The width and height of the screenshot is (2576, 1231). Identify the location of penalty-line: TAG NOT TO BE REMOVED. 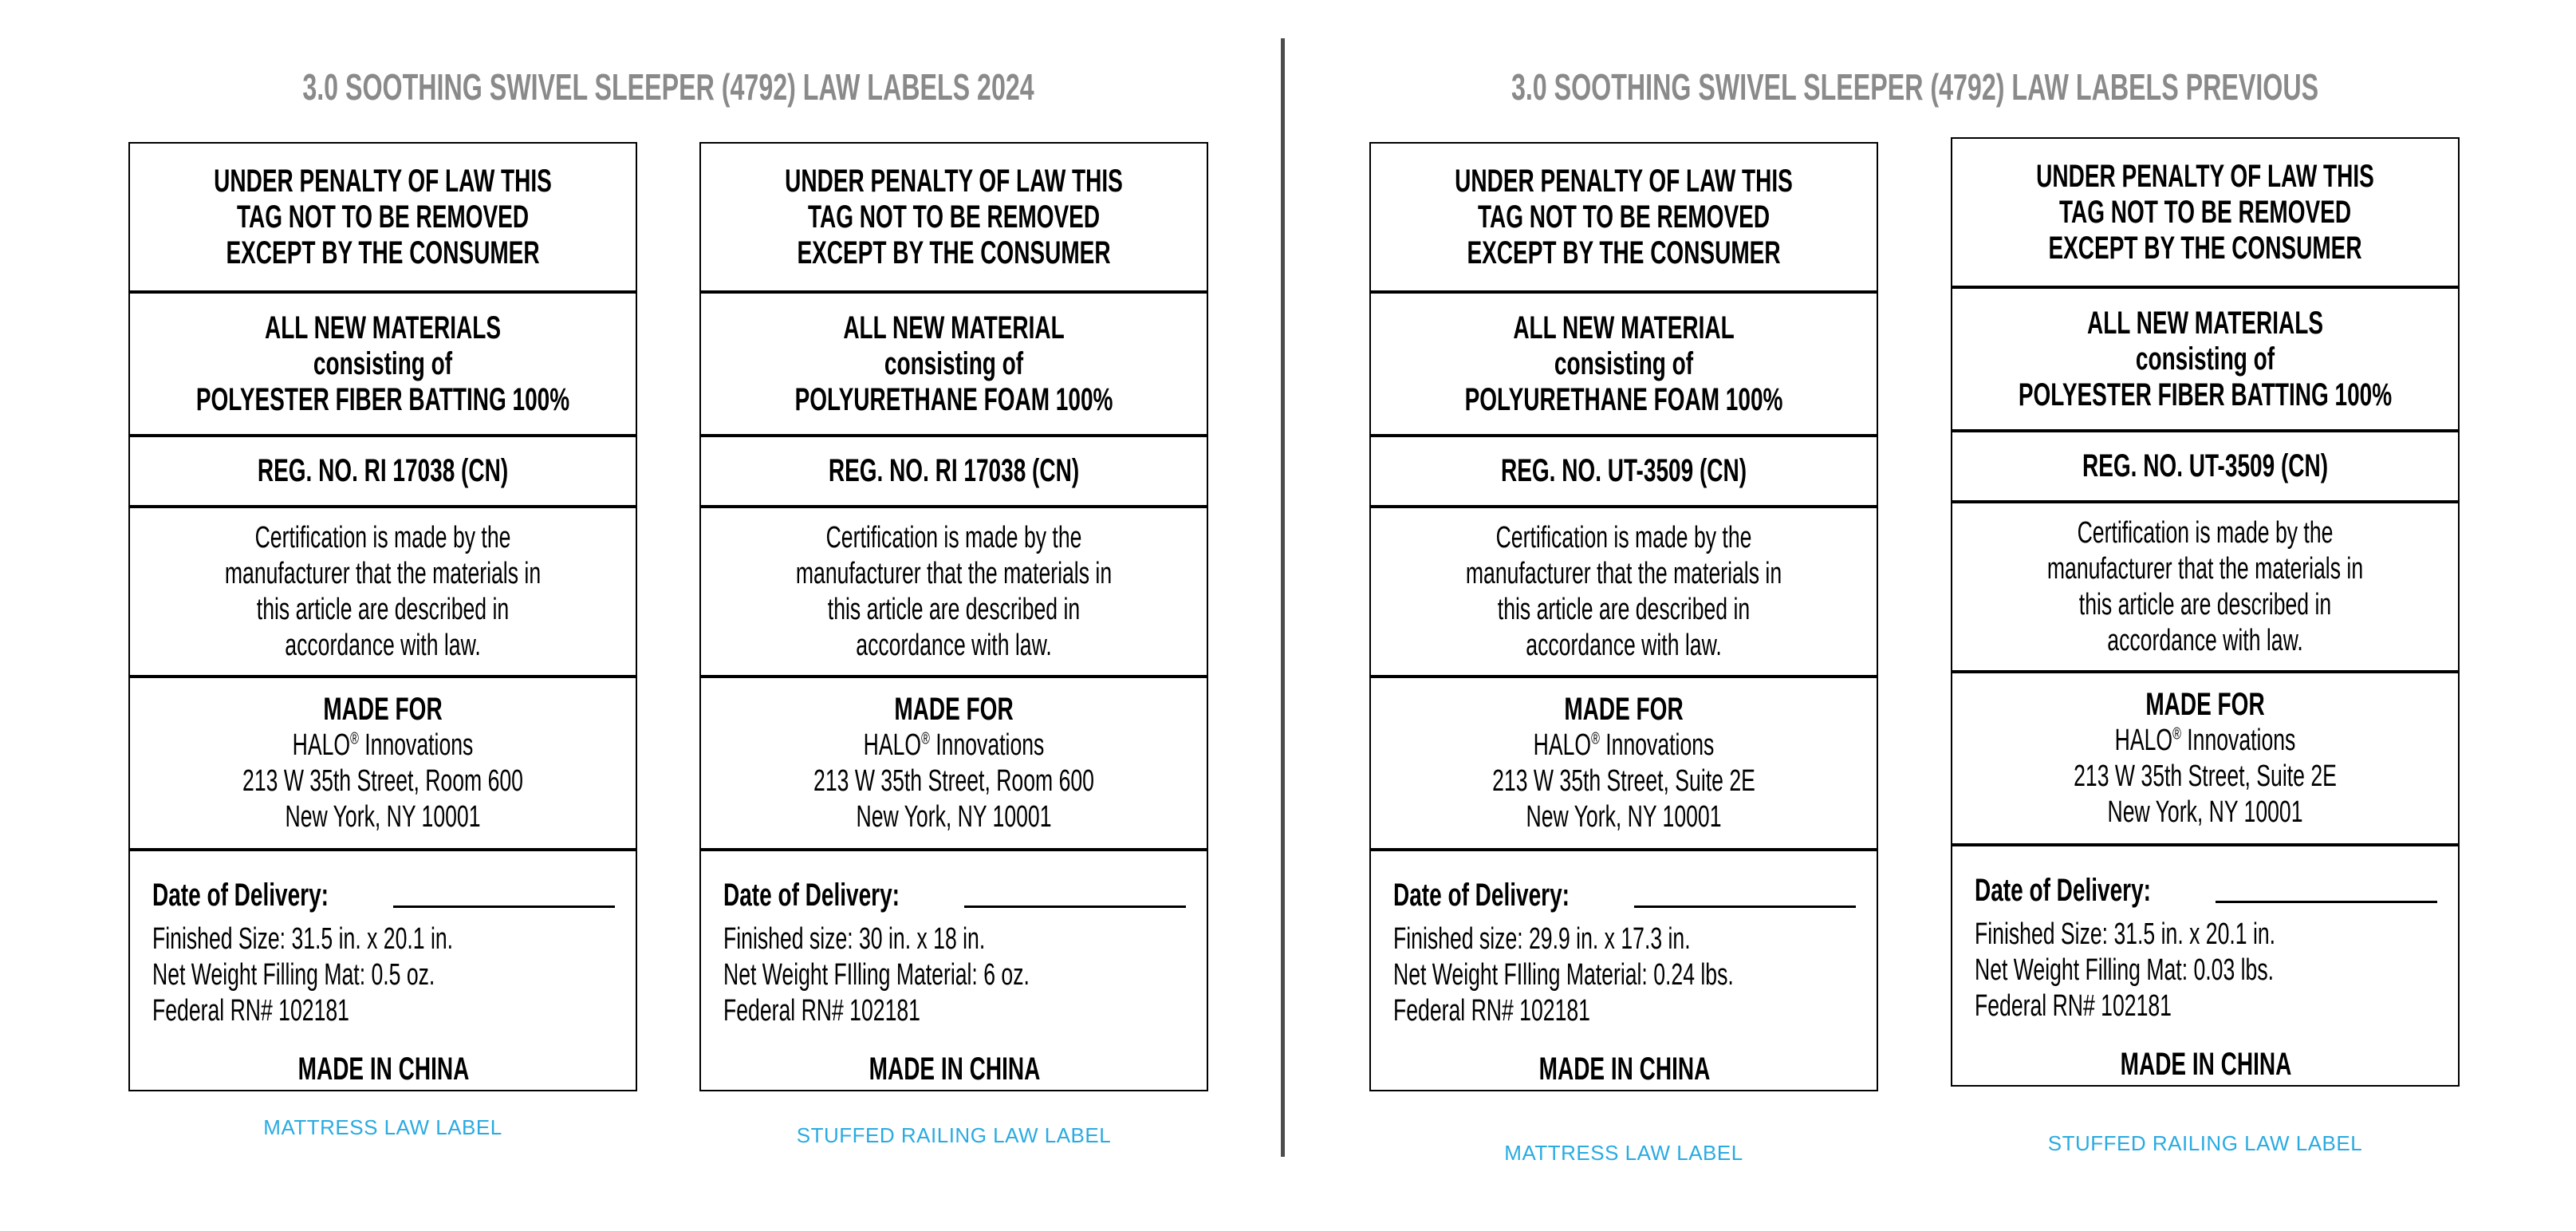
(2205, 212).